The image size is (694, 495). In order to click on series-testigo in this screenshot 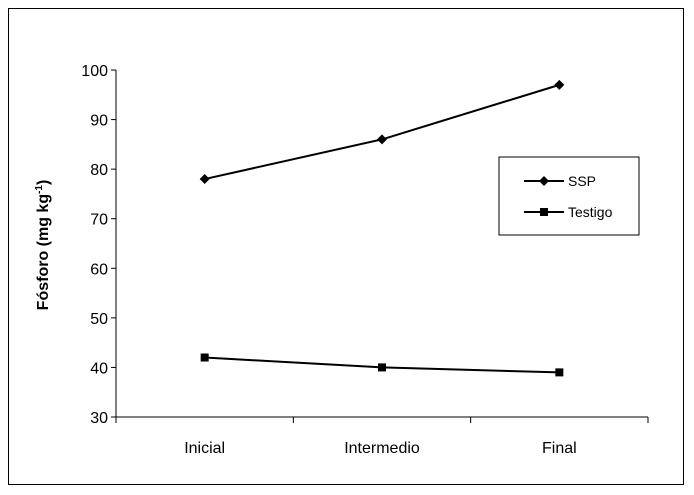, I will do `click(382, 365)`.